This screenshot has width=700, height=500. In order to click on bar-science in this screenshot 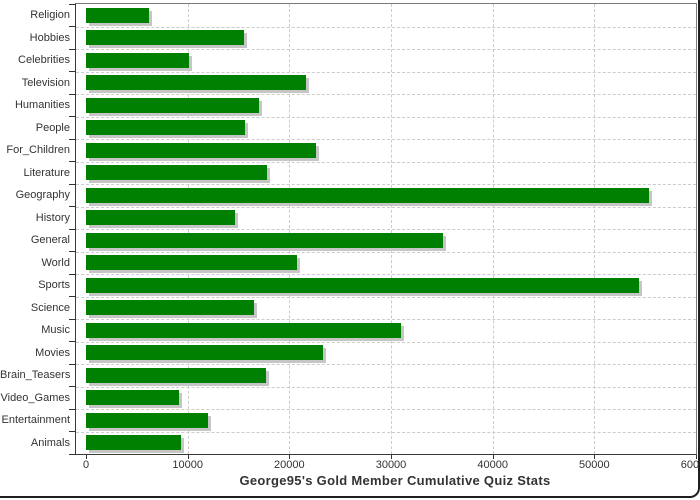, I will do `click(170, 308)`.